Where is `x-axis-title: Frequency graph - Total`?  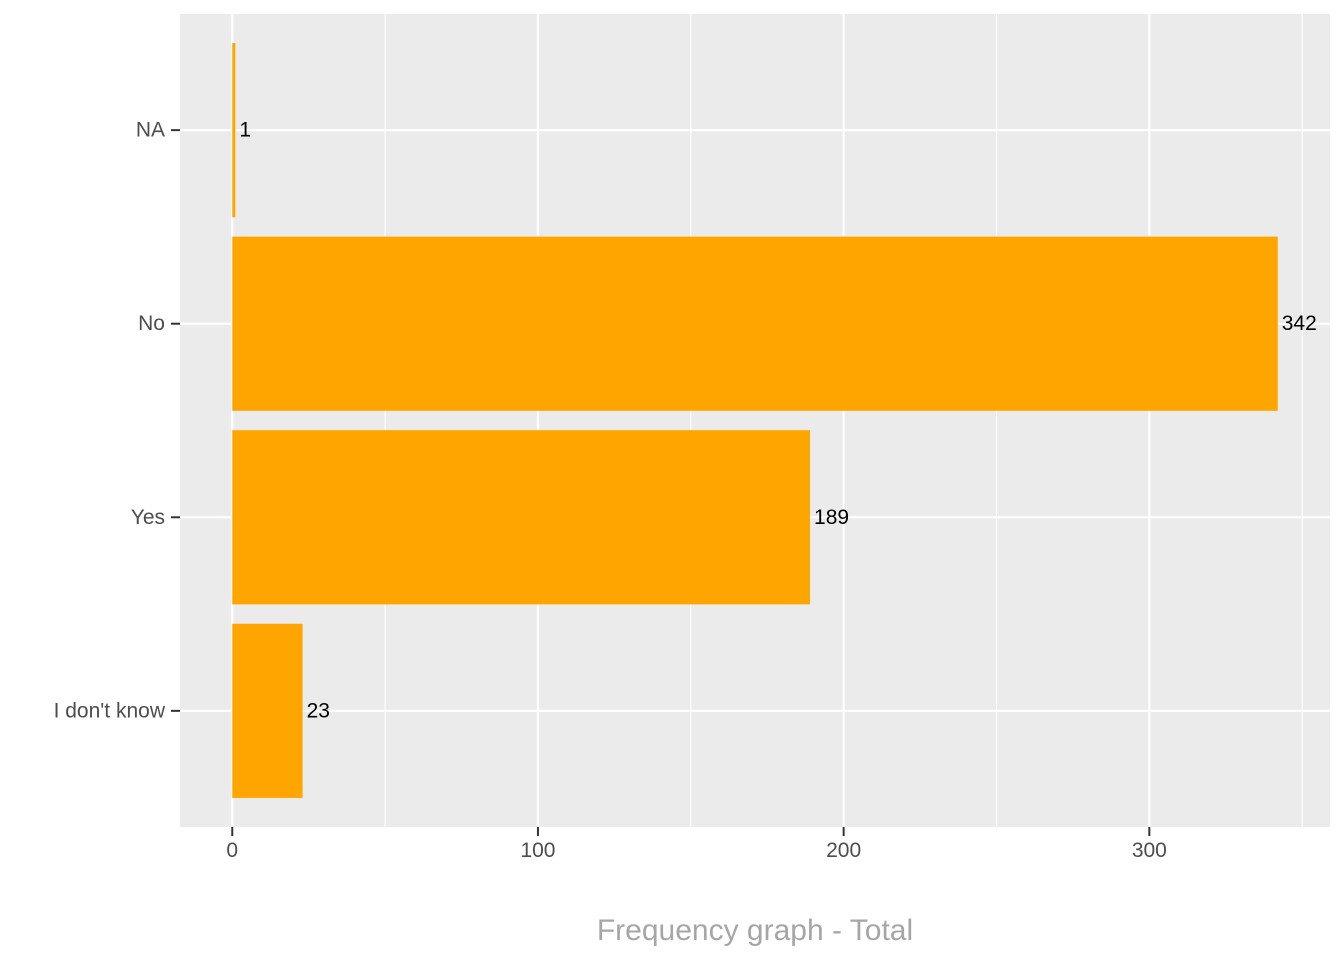
x-axis-title: Frequency graph - Total is located at coordinates (755, 930).